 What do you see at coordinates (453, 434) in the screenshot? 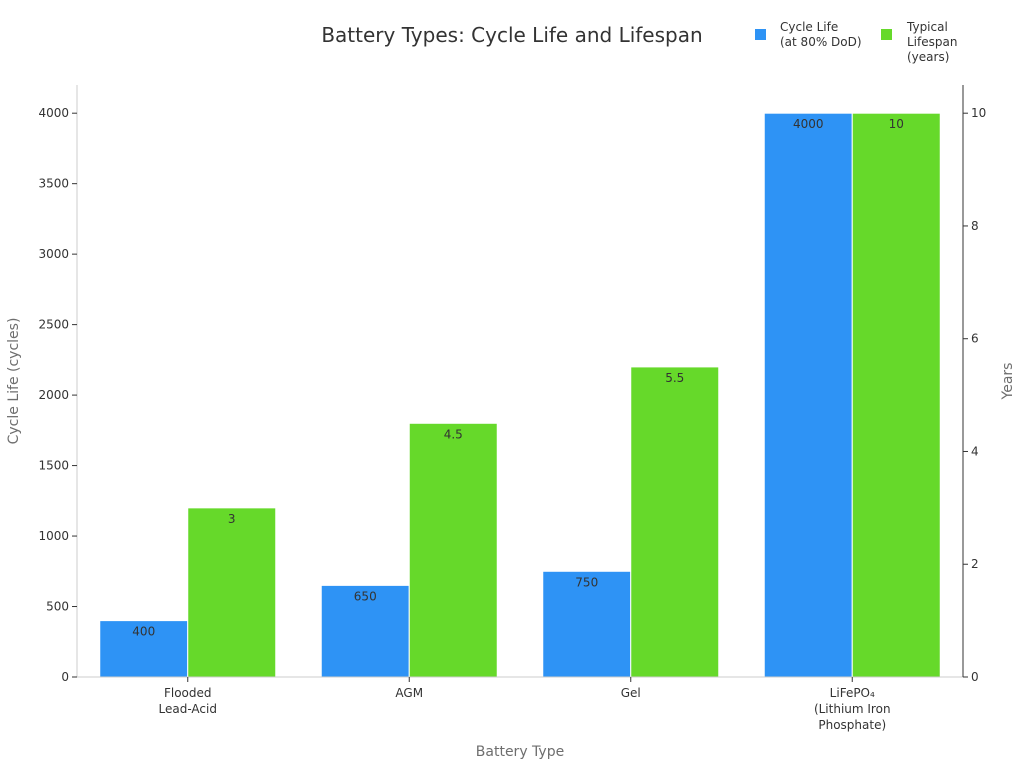
I see `data-label-lifespan-1: 4.5` at bounding box center [453, 434].